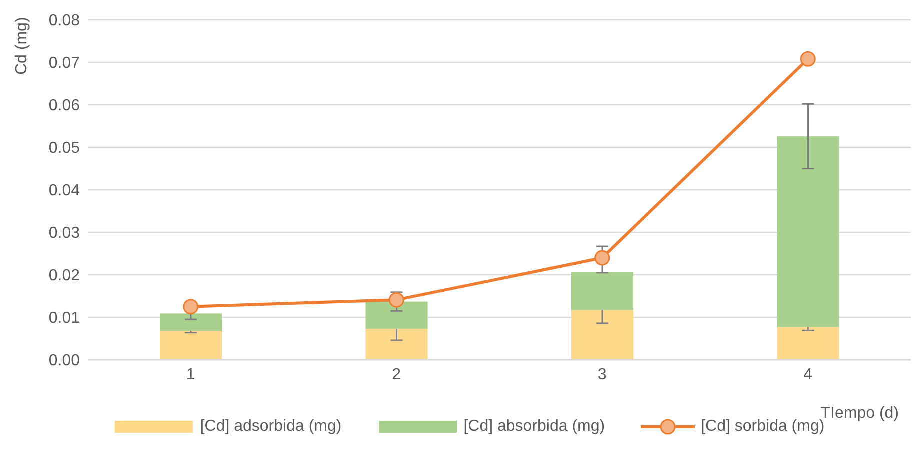 The height and width of the screenshot is (454, 919). Describe the element at coordinates (808, 375) in the screenshot. I see `x-tick-label: 4` at that location.